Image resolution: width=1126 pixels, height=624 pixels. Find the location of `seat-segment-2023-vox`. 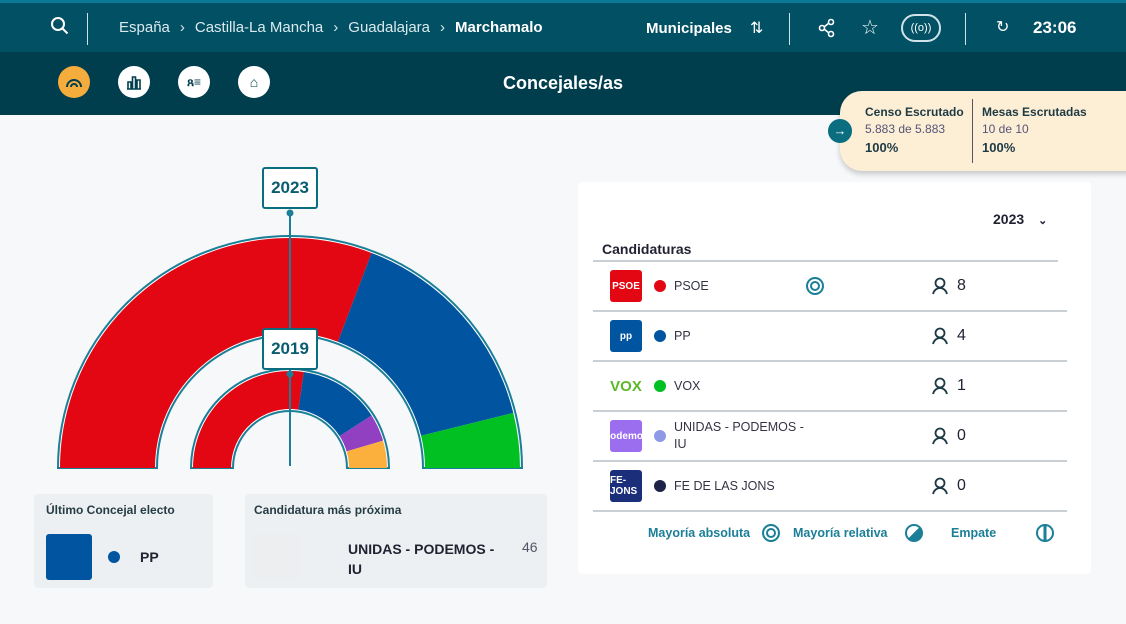

seat-segment-2023-vox is located at coordinates (470, 440).